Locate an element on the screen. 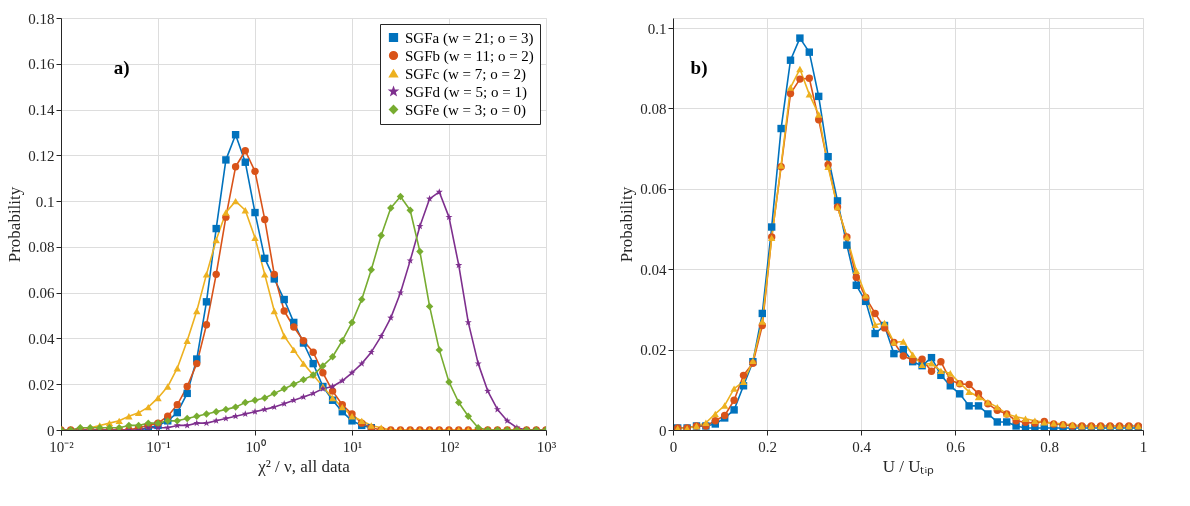 This screenshot has height=506, width=1190. legend-label: SGFb (w = 11; o = 2) is located at coordinates (469, 56).